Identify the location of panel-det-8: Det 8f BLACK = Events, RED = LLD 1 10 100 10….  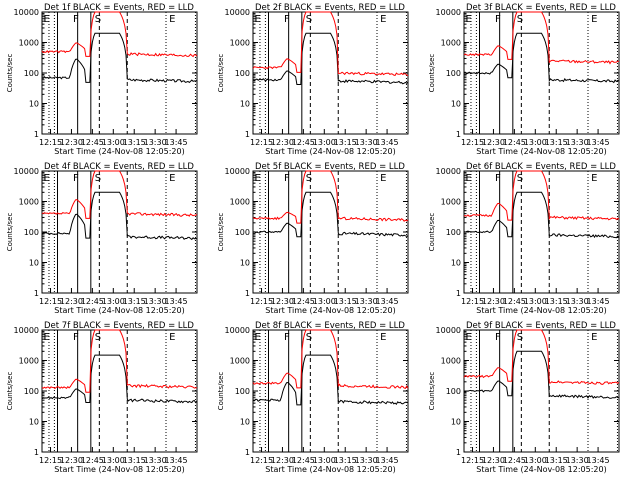
(313, 397).